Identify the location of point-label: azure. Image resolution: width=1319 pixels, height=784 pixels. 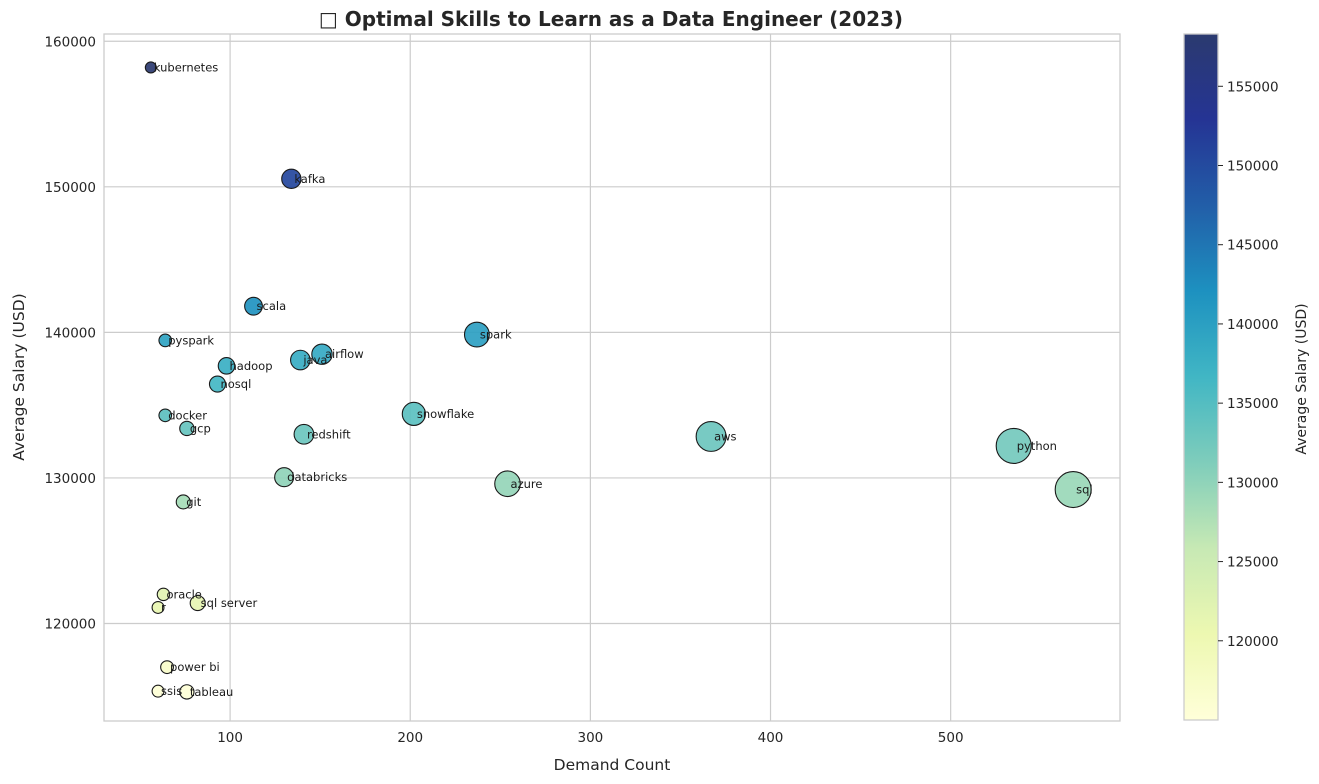
(527, 484).